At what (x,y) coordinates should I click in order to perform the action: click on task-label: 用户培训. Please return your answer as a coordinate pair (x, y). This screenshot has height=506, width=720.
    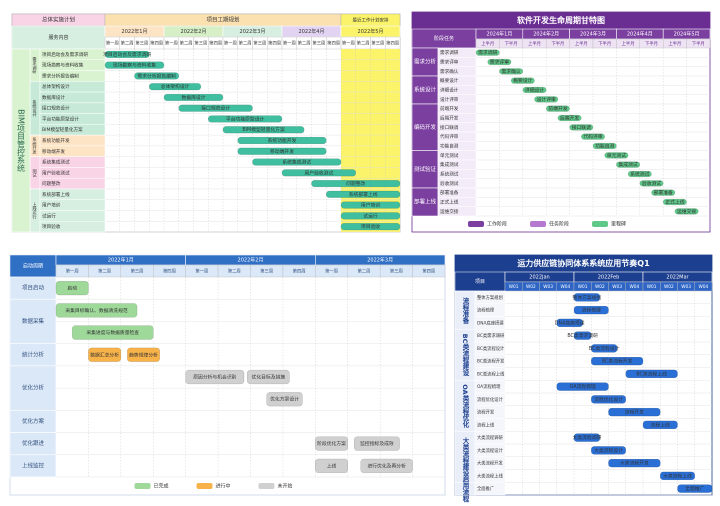
    Looking at the image, I should click on (370, 205).